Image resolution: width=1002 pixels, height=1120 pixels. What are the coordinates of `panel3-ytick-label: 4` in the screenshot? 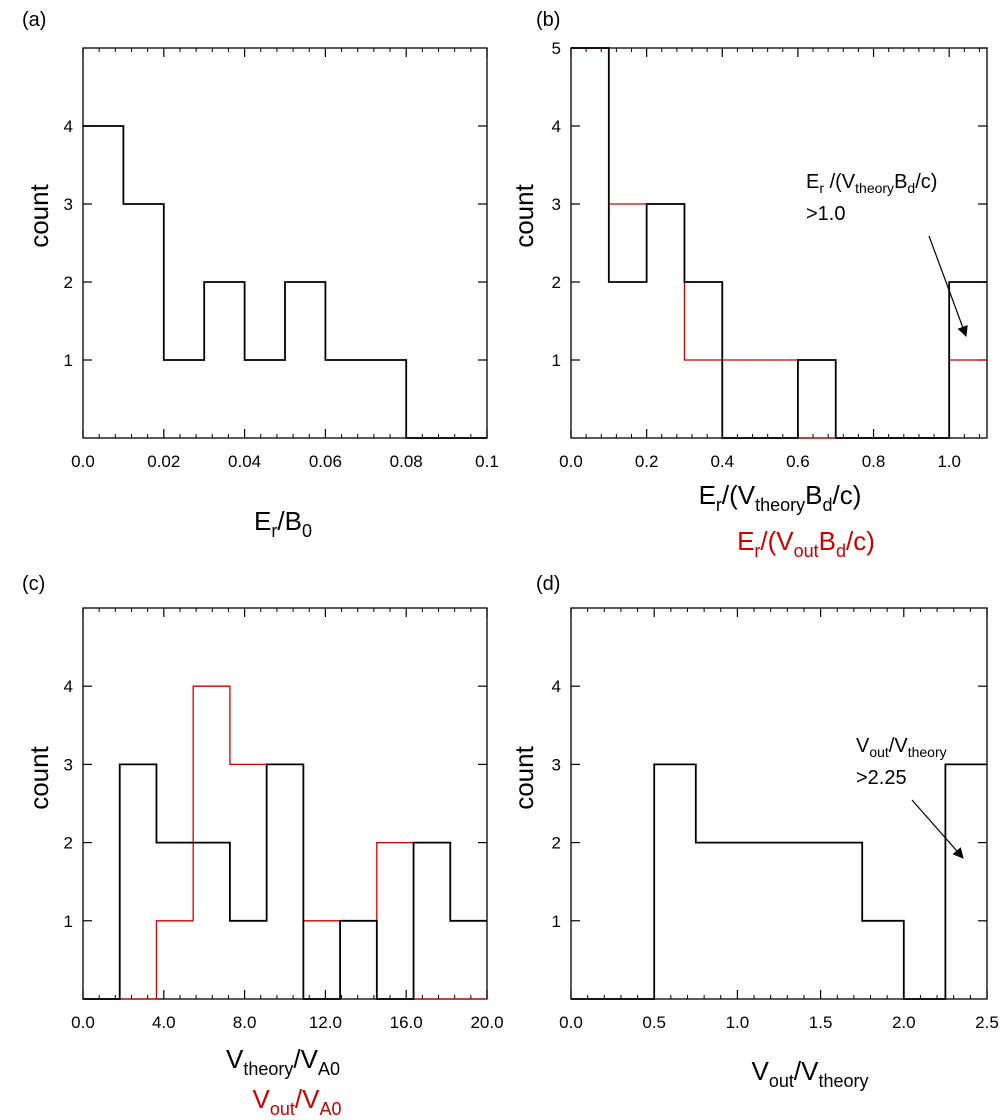 It's located at (68, 686).